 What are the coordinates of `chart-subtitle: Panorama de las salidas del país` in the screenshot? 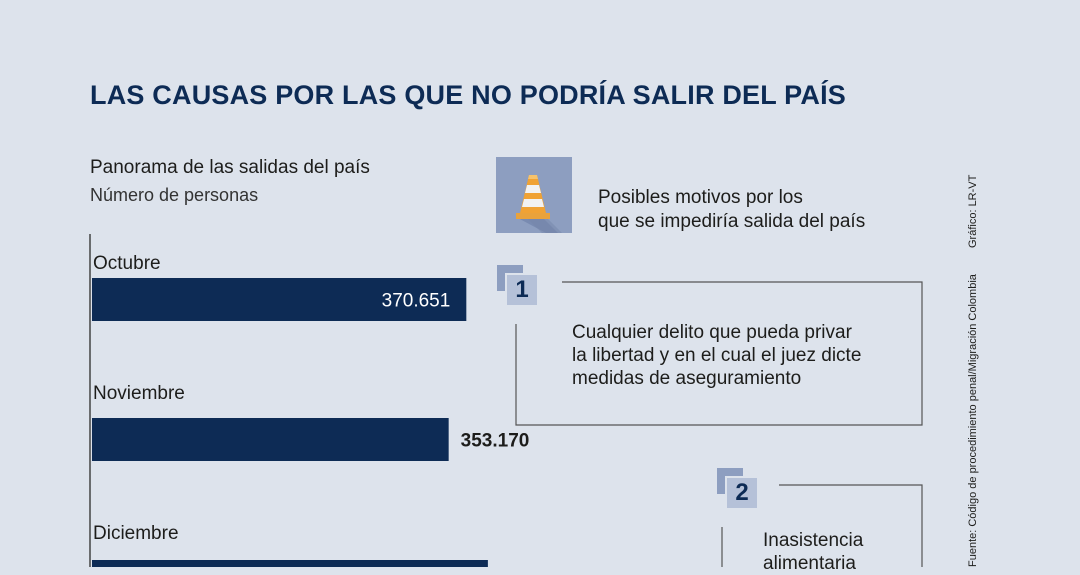 It's located at (230, 167).